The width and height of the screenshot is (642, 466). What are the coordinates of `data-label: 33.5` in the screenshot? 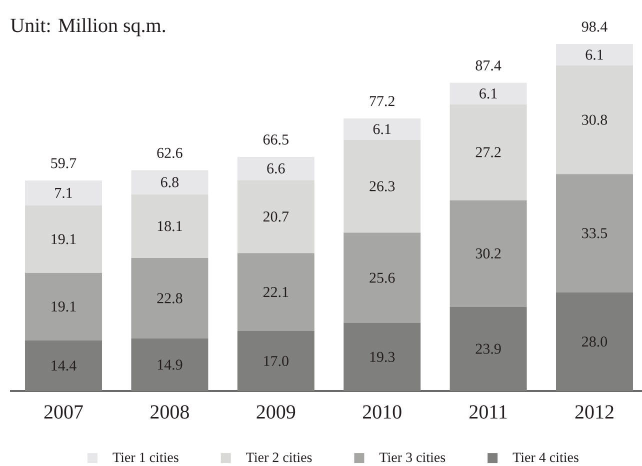 It's located at (595, 233).